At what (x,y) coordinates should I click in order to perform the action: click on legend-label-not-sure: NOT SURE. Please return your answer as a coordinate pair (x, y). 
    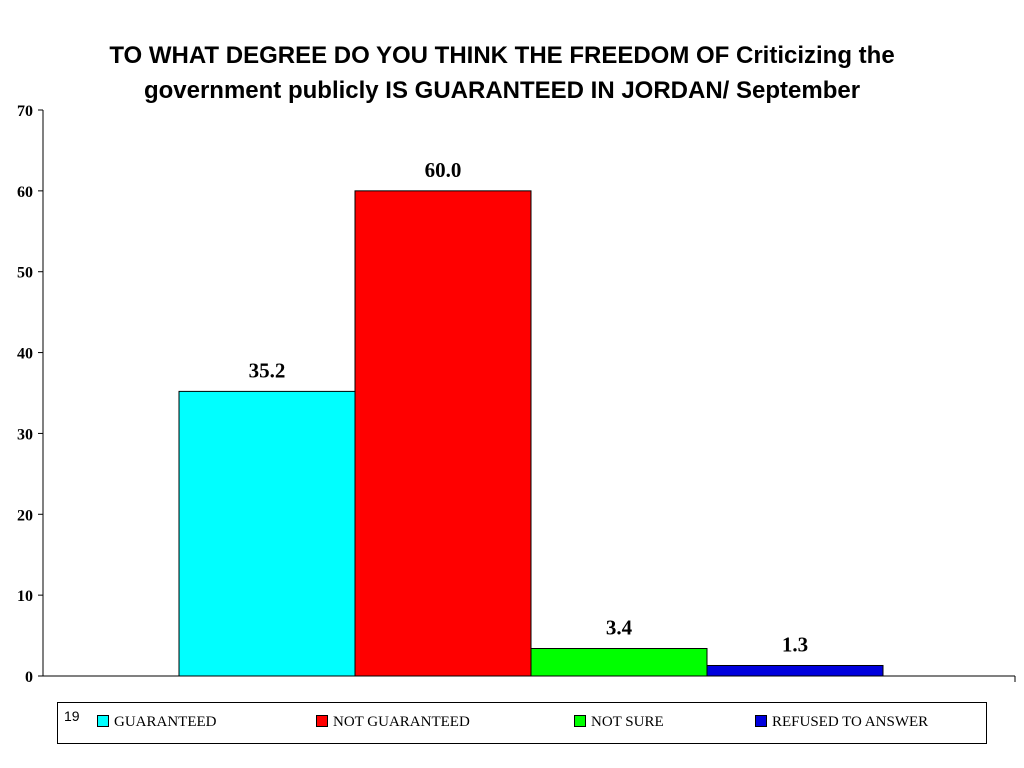
    Looking at the image, I should click on (627, 722).